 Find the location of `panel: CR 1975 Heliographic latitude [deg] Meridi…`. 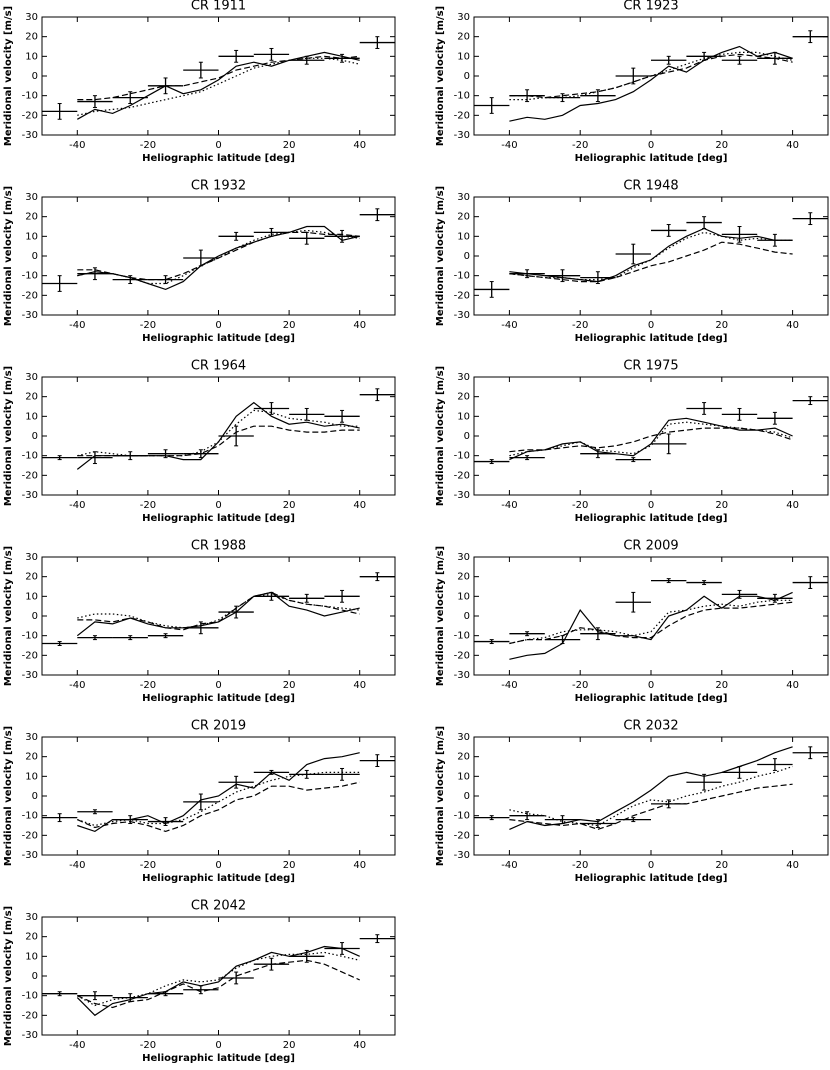

panel: CR 1975 Heliographic latitude [deg] Meridi… is located at coordinates (632, 441).